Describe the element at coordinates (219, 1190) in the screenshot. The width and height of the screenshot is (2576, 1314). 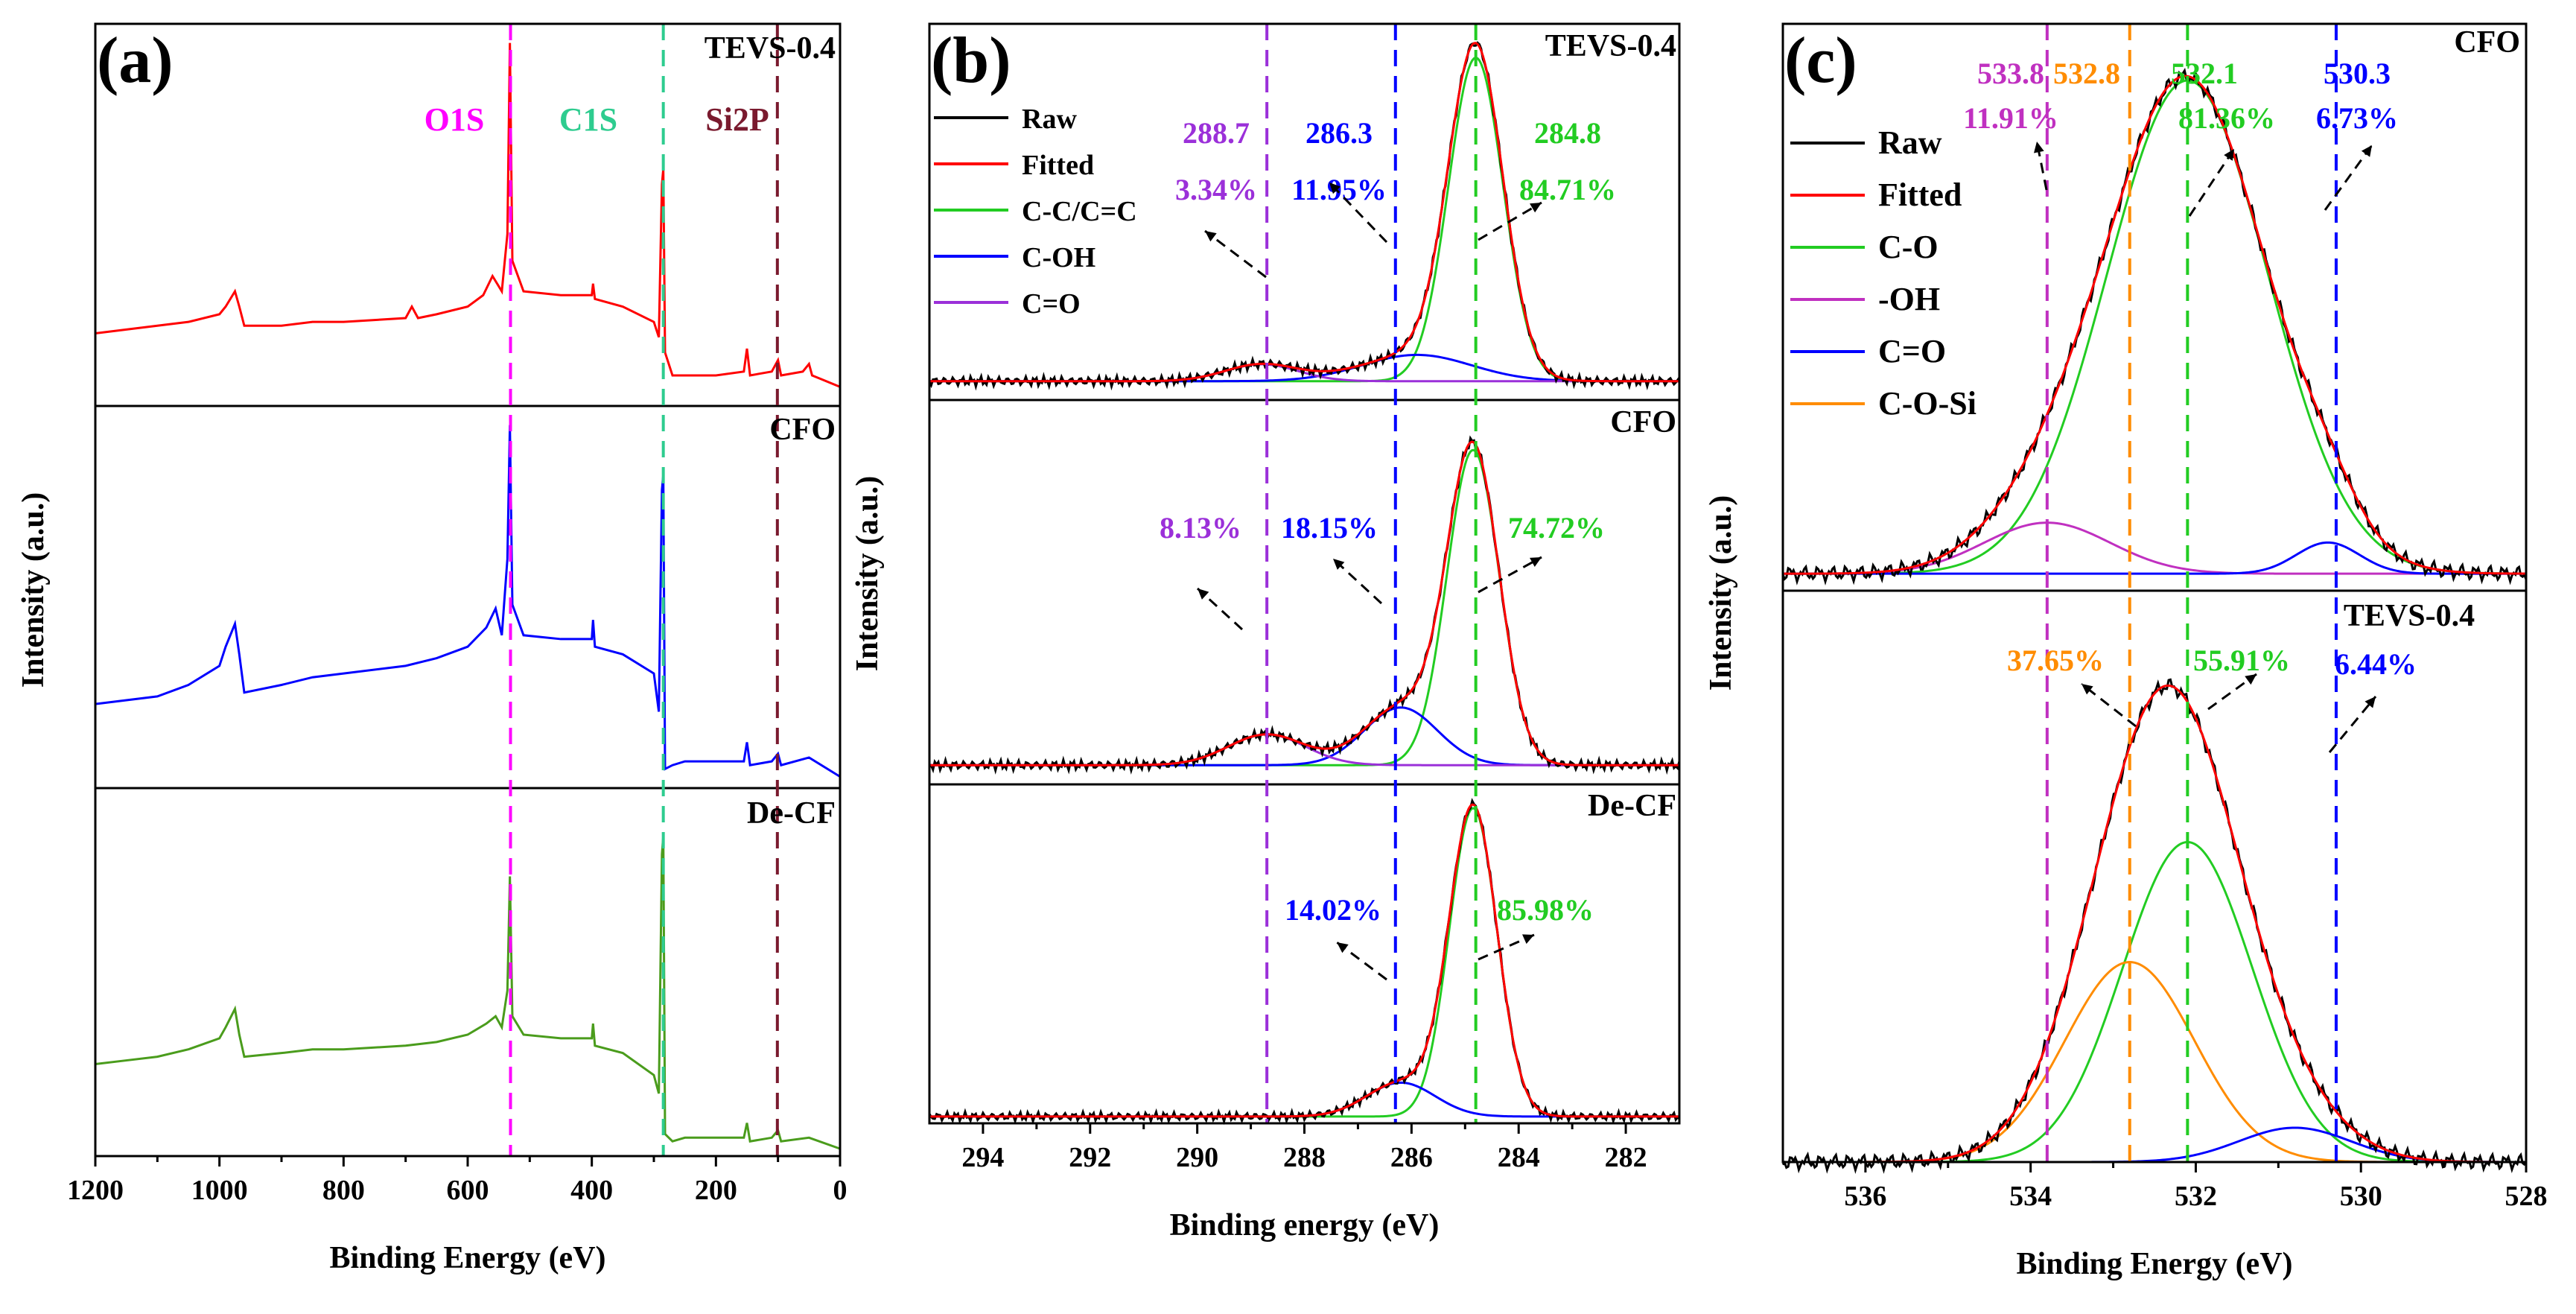
I see `x-tick-label: 1000` at that location.